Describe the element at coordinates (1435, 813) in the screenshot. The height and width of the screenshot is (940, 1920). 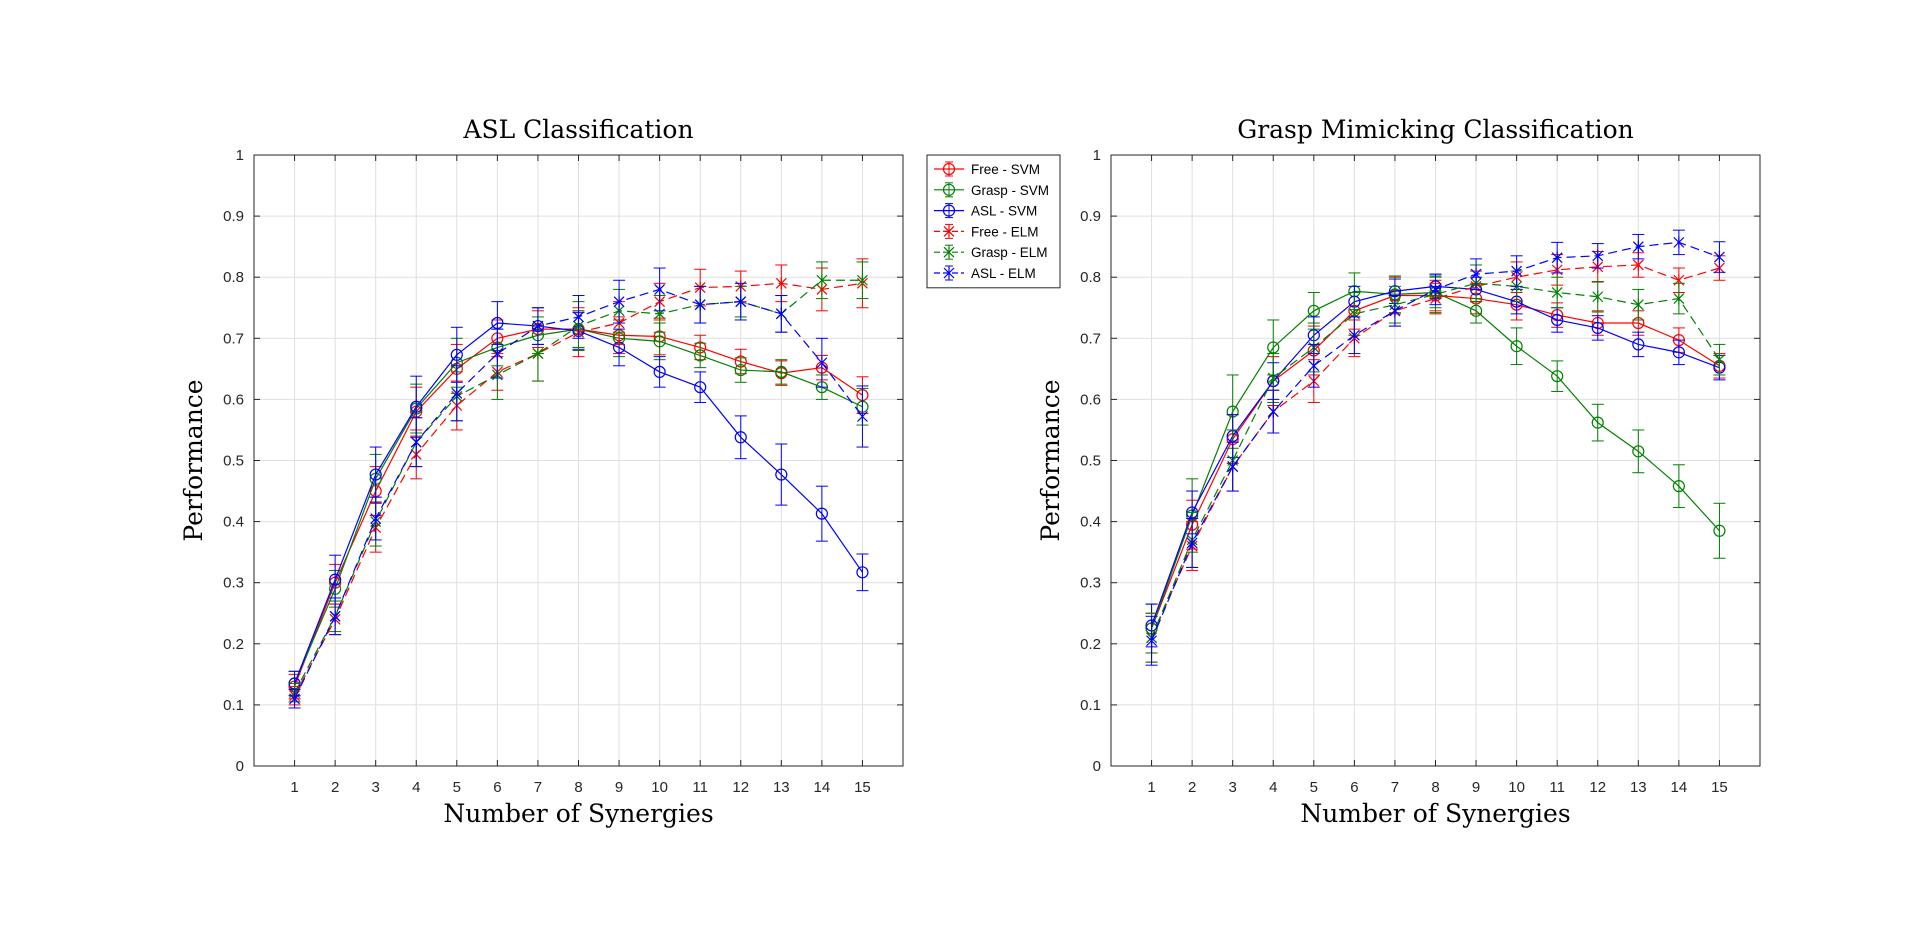
I see `x-axis-label: Number of Synergies` at that location.